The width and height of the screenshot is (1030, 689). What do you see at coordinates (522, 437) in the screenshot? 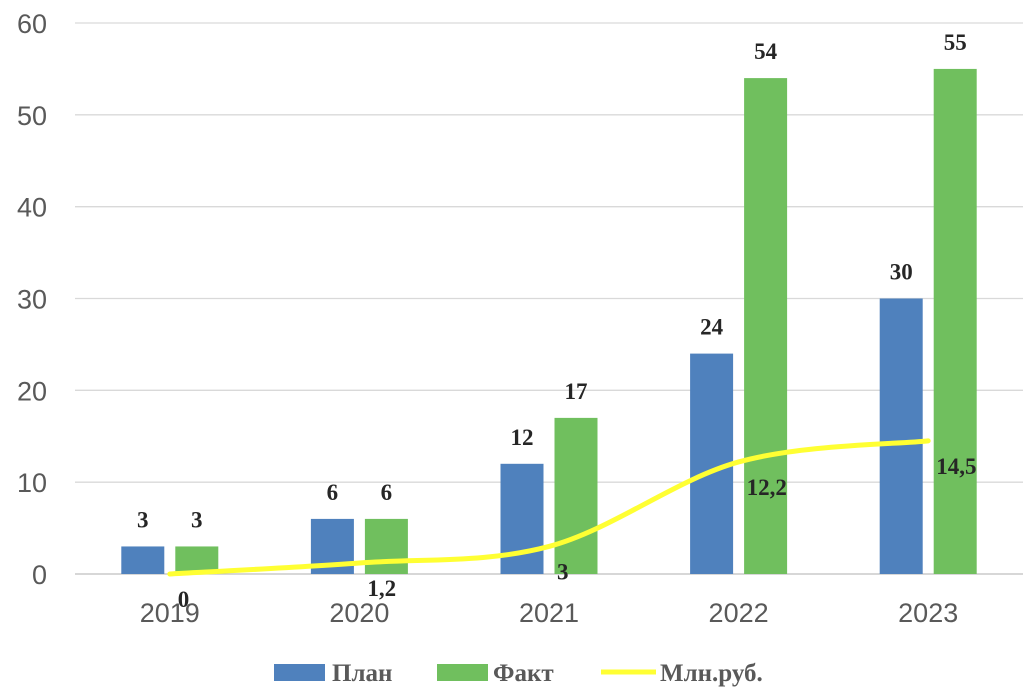
I see `bar-data-label: 12` at bounding box center [522, 437].